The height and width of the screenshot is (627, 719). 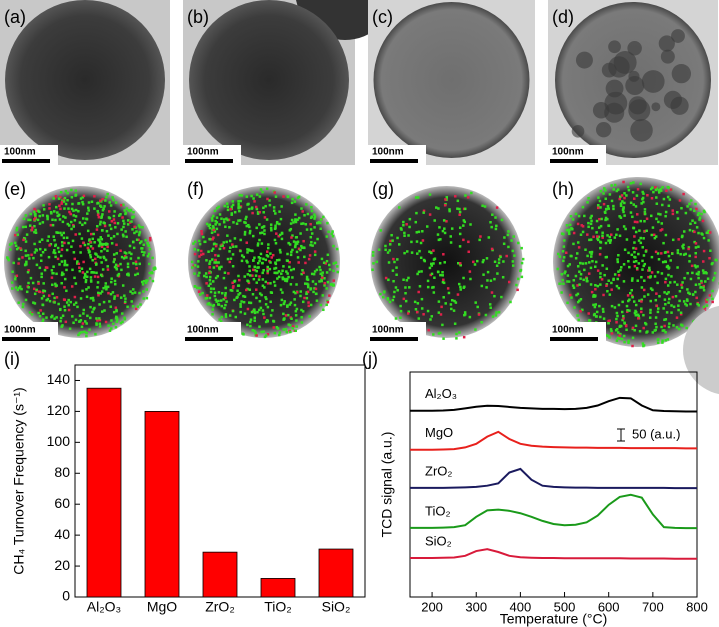 I want to click on grain, so click(x=603, y=130).